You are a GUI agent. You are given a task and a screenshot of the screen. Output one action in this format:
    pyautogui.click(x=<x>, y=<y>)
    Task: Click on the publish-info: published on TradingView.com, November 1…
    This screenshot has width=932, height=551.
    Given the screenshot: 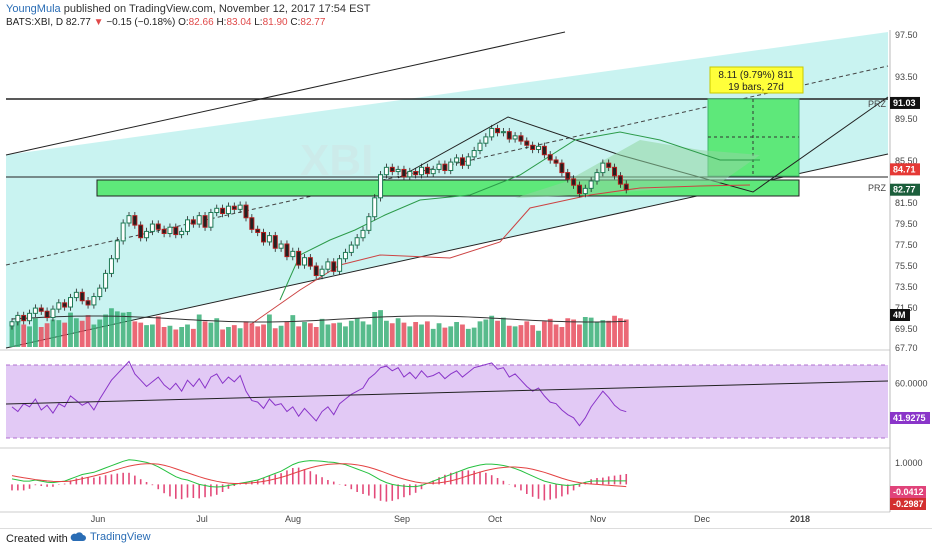 What is the action you would take?
    pyautogui.click(x=217, y=9)
    